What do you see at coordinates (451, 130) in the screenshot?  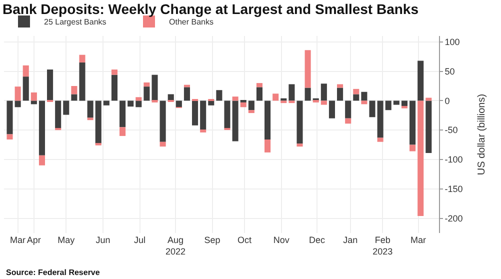 I see `y-tick-label: -50` at bounding box center [451, 130].